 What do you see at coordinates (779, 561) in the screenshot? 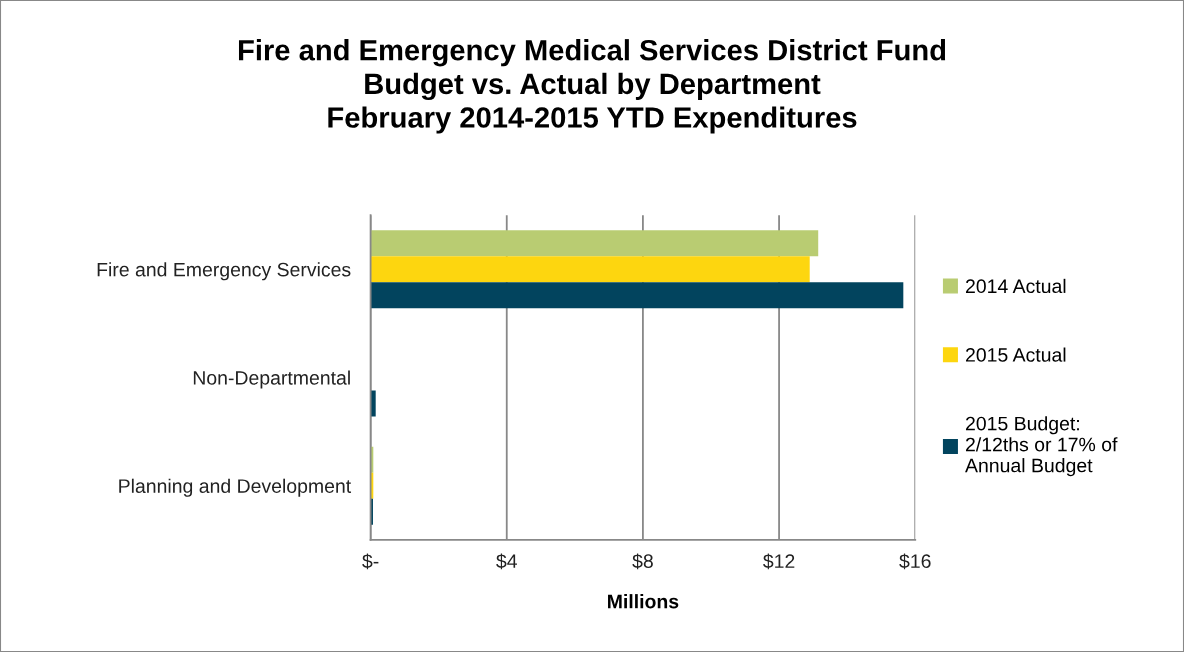
I see `x-tick-label: $12` at bounding box center [779, 561].